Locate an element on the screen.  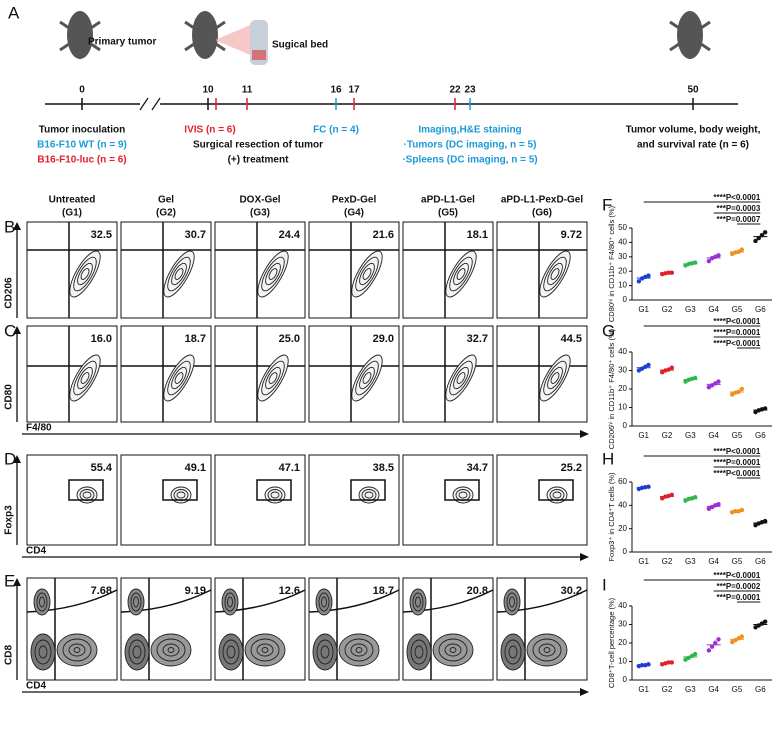
y-tick-label: 0 is located at coordinates (625, 299).